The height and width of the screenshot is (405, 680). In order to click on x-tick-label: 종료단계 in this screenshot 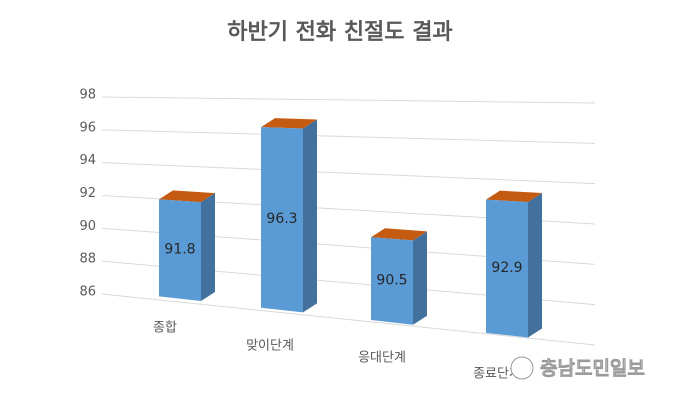, I will do `click(497, 374)`.